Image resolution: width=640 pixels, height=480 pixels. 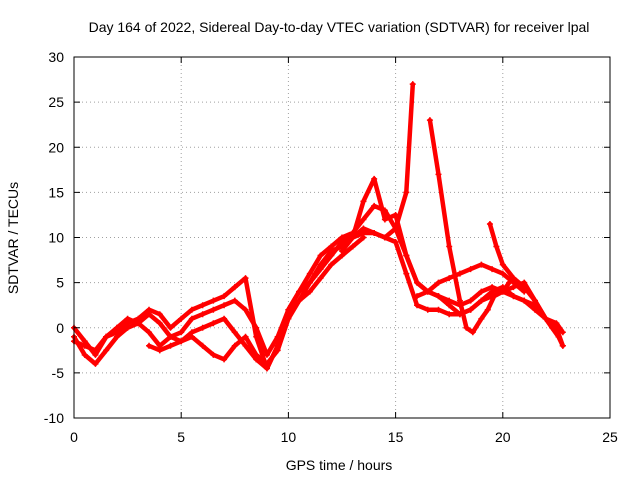 I want to click on series-sat-e, so click(x=452, y=255).